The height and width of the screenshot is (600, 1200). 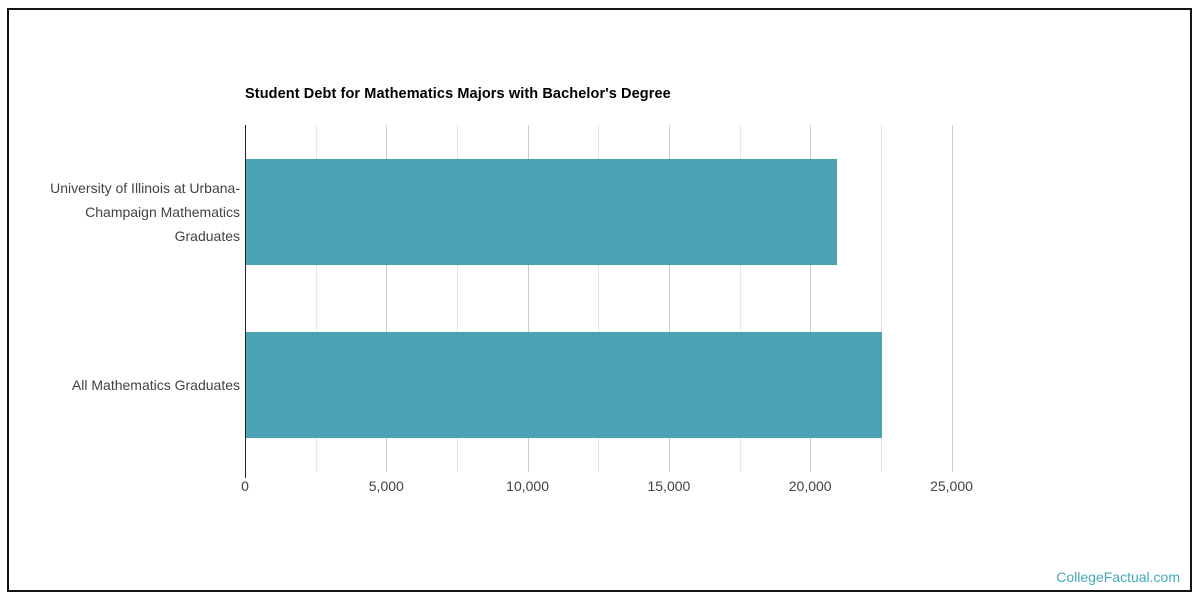 What do you see at coordinates (245, 301) in the screenshot?
I see `y-axis-line` at bounding box center [245, 301].